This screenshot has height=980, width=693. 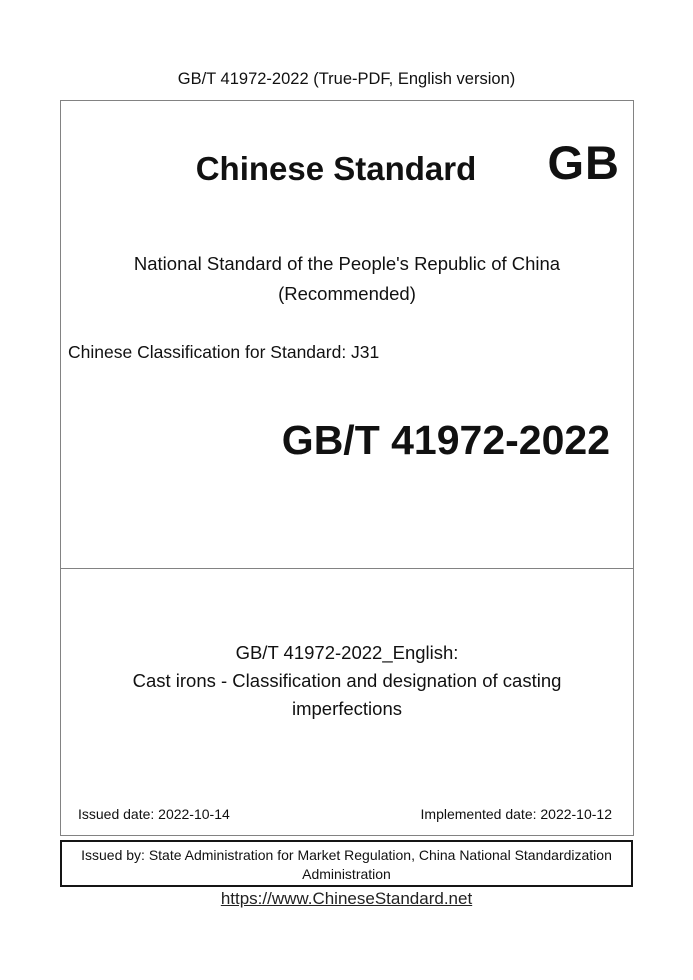 What do you see at coordinates (347, 652) in the screenshot?
I see `english-title-line1: GB/T 41972-2022_English:` at bounding box center [347, 652].